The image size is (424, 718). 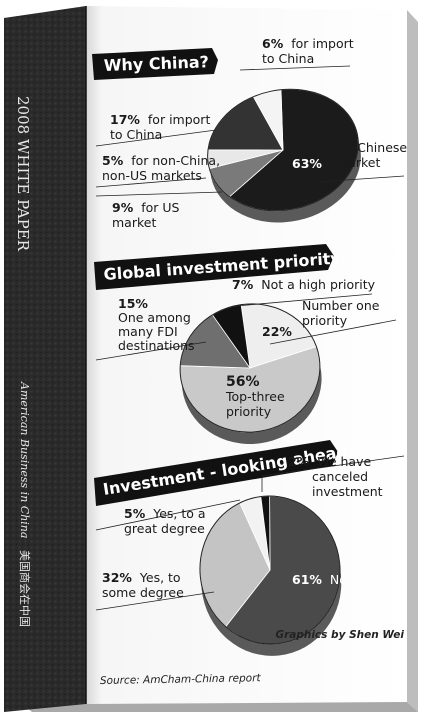 I want to click on chart-2-label-56-line1: Top-three, so click(x=255, y=396).